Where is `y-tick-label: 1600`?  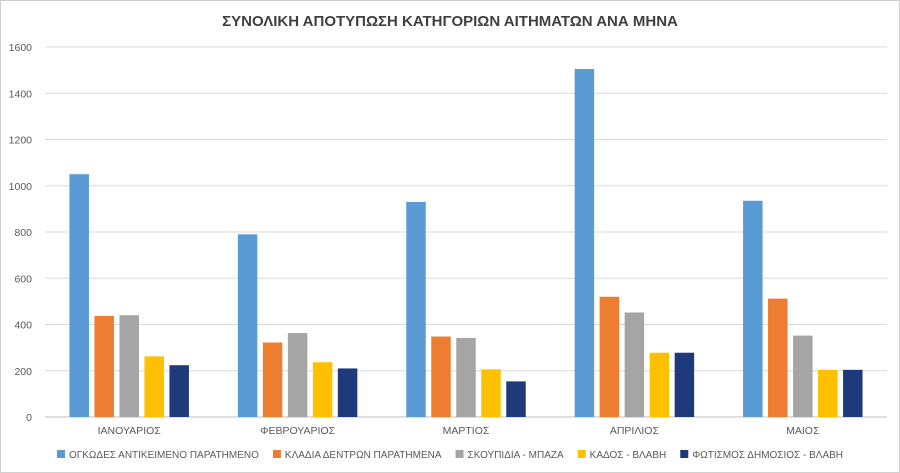 y-tick-label: 1600 is located at coordinates (21, 48).